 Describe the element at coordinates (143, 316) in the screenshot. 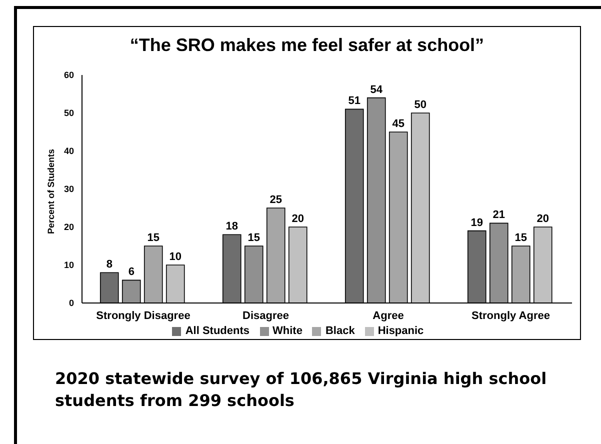

I see `x-tick-label: Strongly Disagree` at that location.